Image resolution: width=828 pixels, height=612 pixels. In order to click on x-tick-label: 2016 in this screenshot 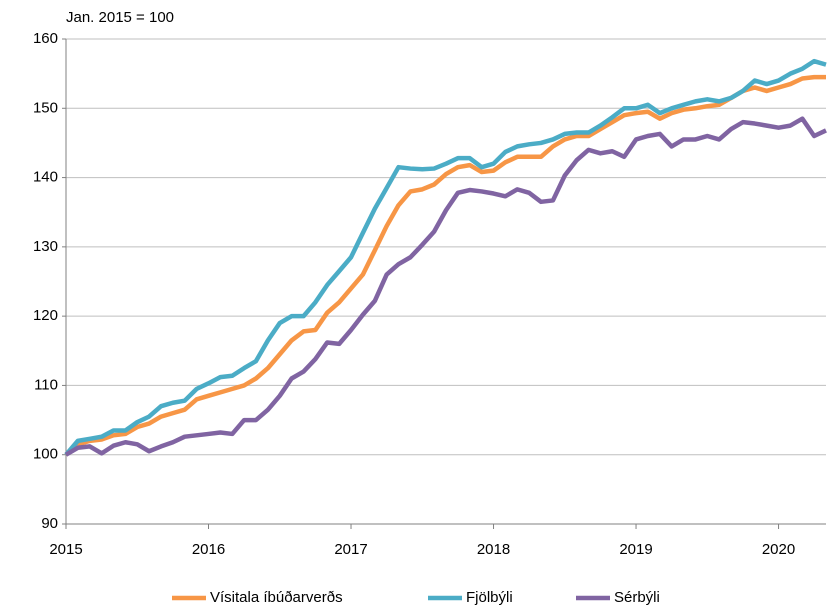, I will do `click(208, 549)`.